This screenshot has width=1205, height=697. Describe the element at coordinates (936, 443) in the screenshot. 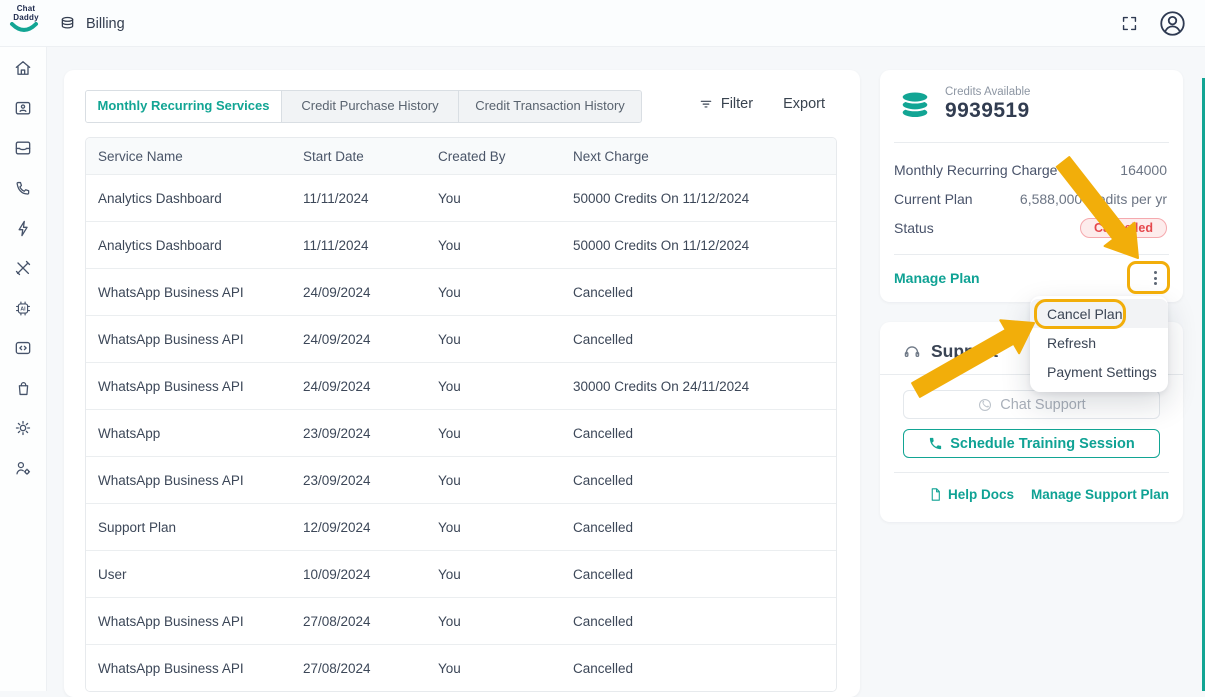

I see `phone-icon` at that location.